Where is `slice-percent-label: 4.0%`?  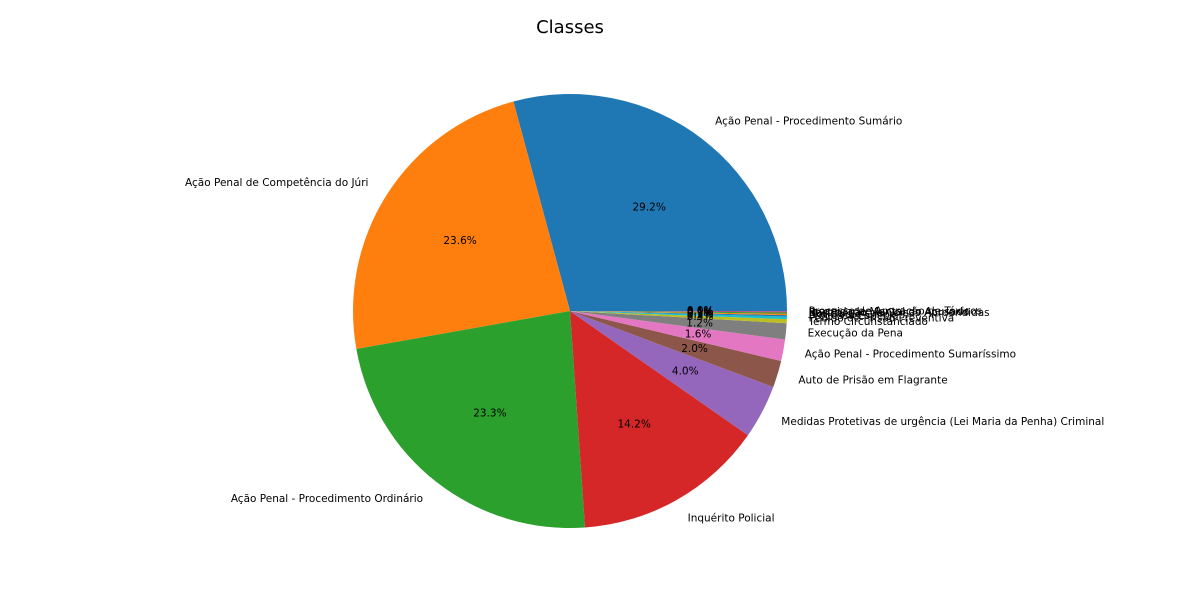
slice-percent-label: 4.0% is located at coordinates (685, 372).